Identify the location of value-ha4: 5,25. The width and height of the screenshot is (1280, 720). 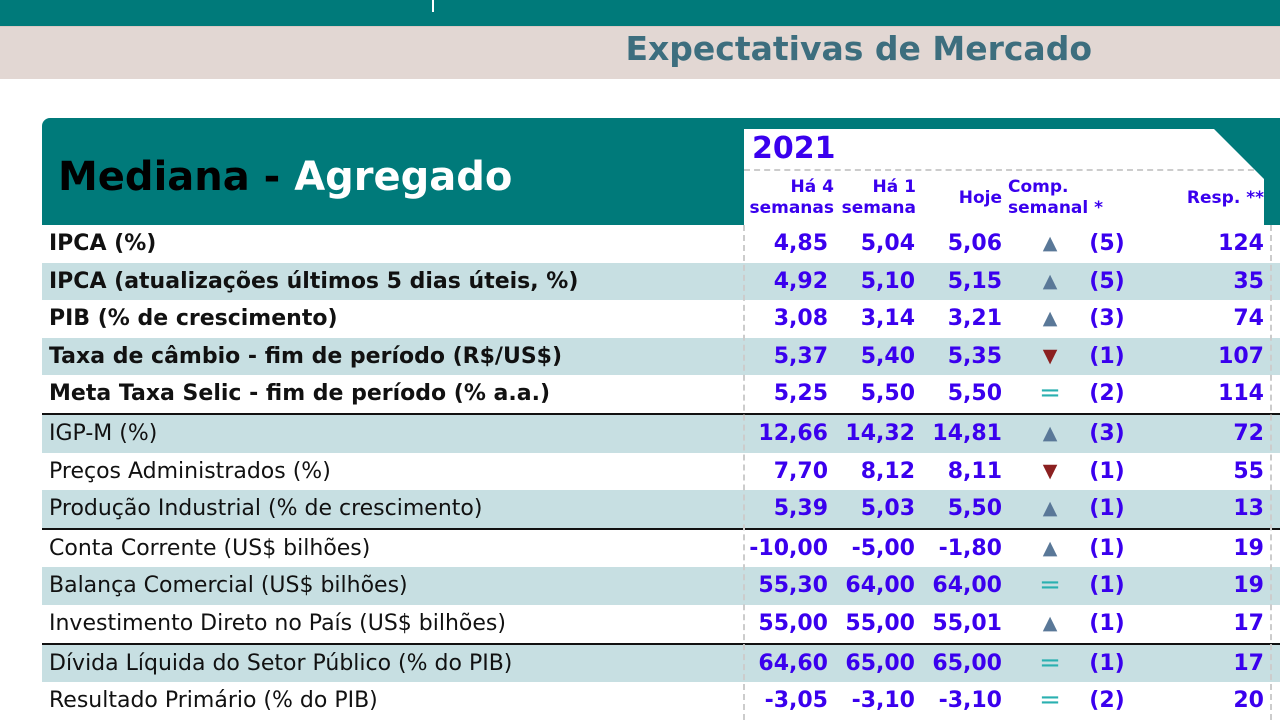
(800, 394).